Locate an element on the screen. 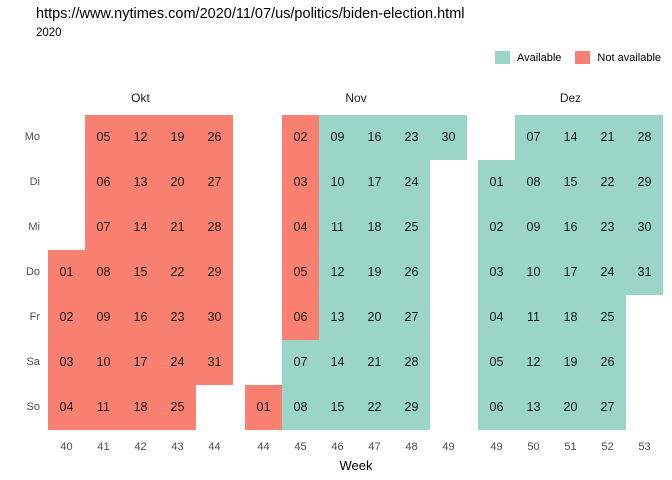 This screenshot has width=672, height=480. weekday-label-fr: Fr is located at coordinates (34, 317).